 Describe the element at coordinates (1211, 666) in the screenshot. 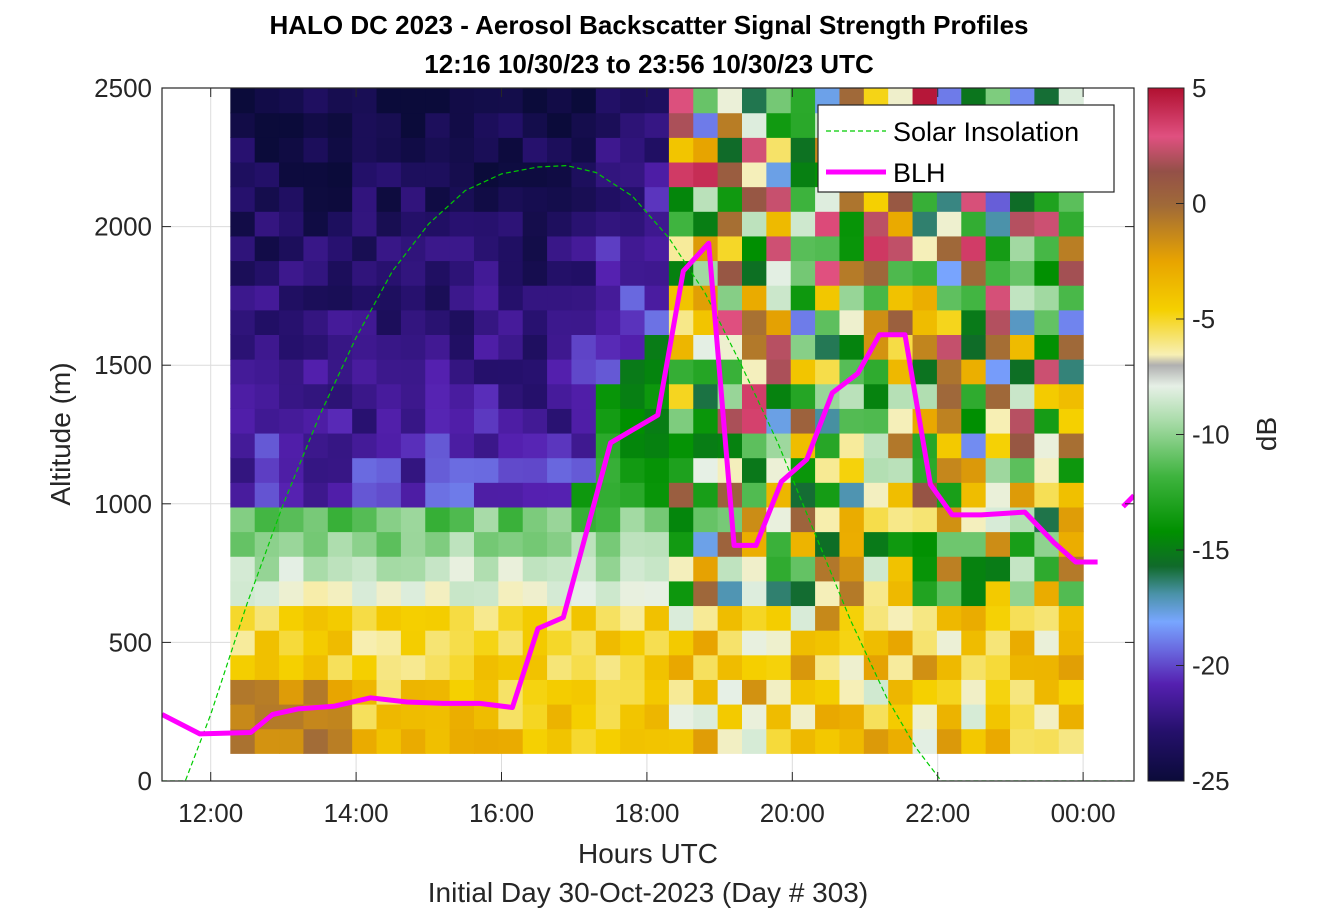

I see `colorbar-tick-label: -20` at that location.